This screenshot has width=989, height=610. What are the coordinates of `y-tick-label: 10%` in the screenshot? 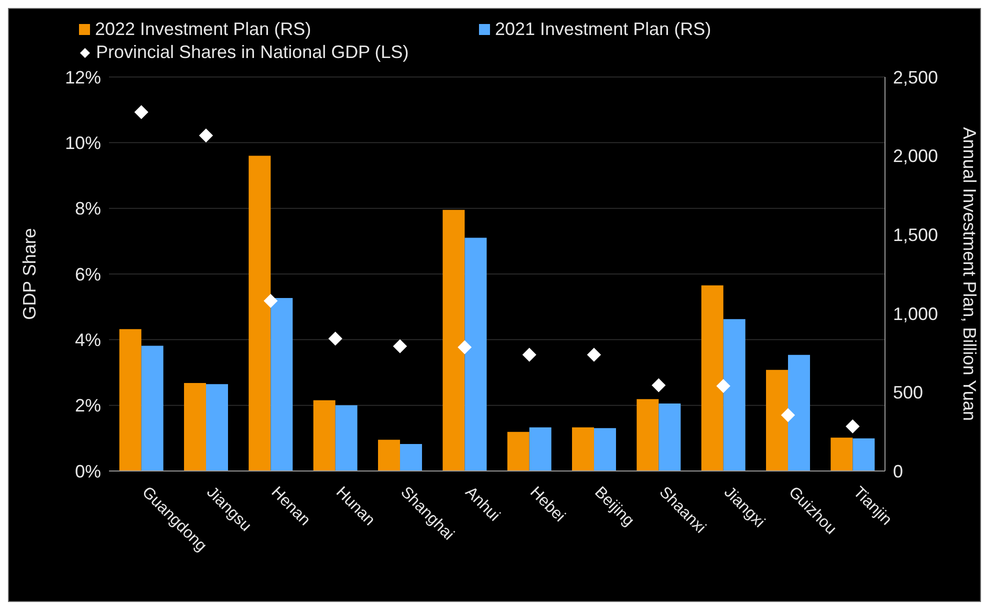 It's located at (82, 143).